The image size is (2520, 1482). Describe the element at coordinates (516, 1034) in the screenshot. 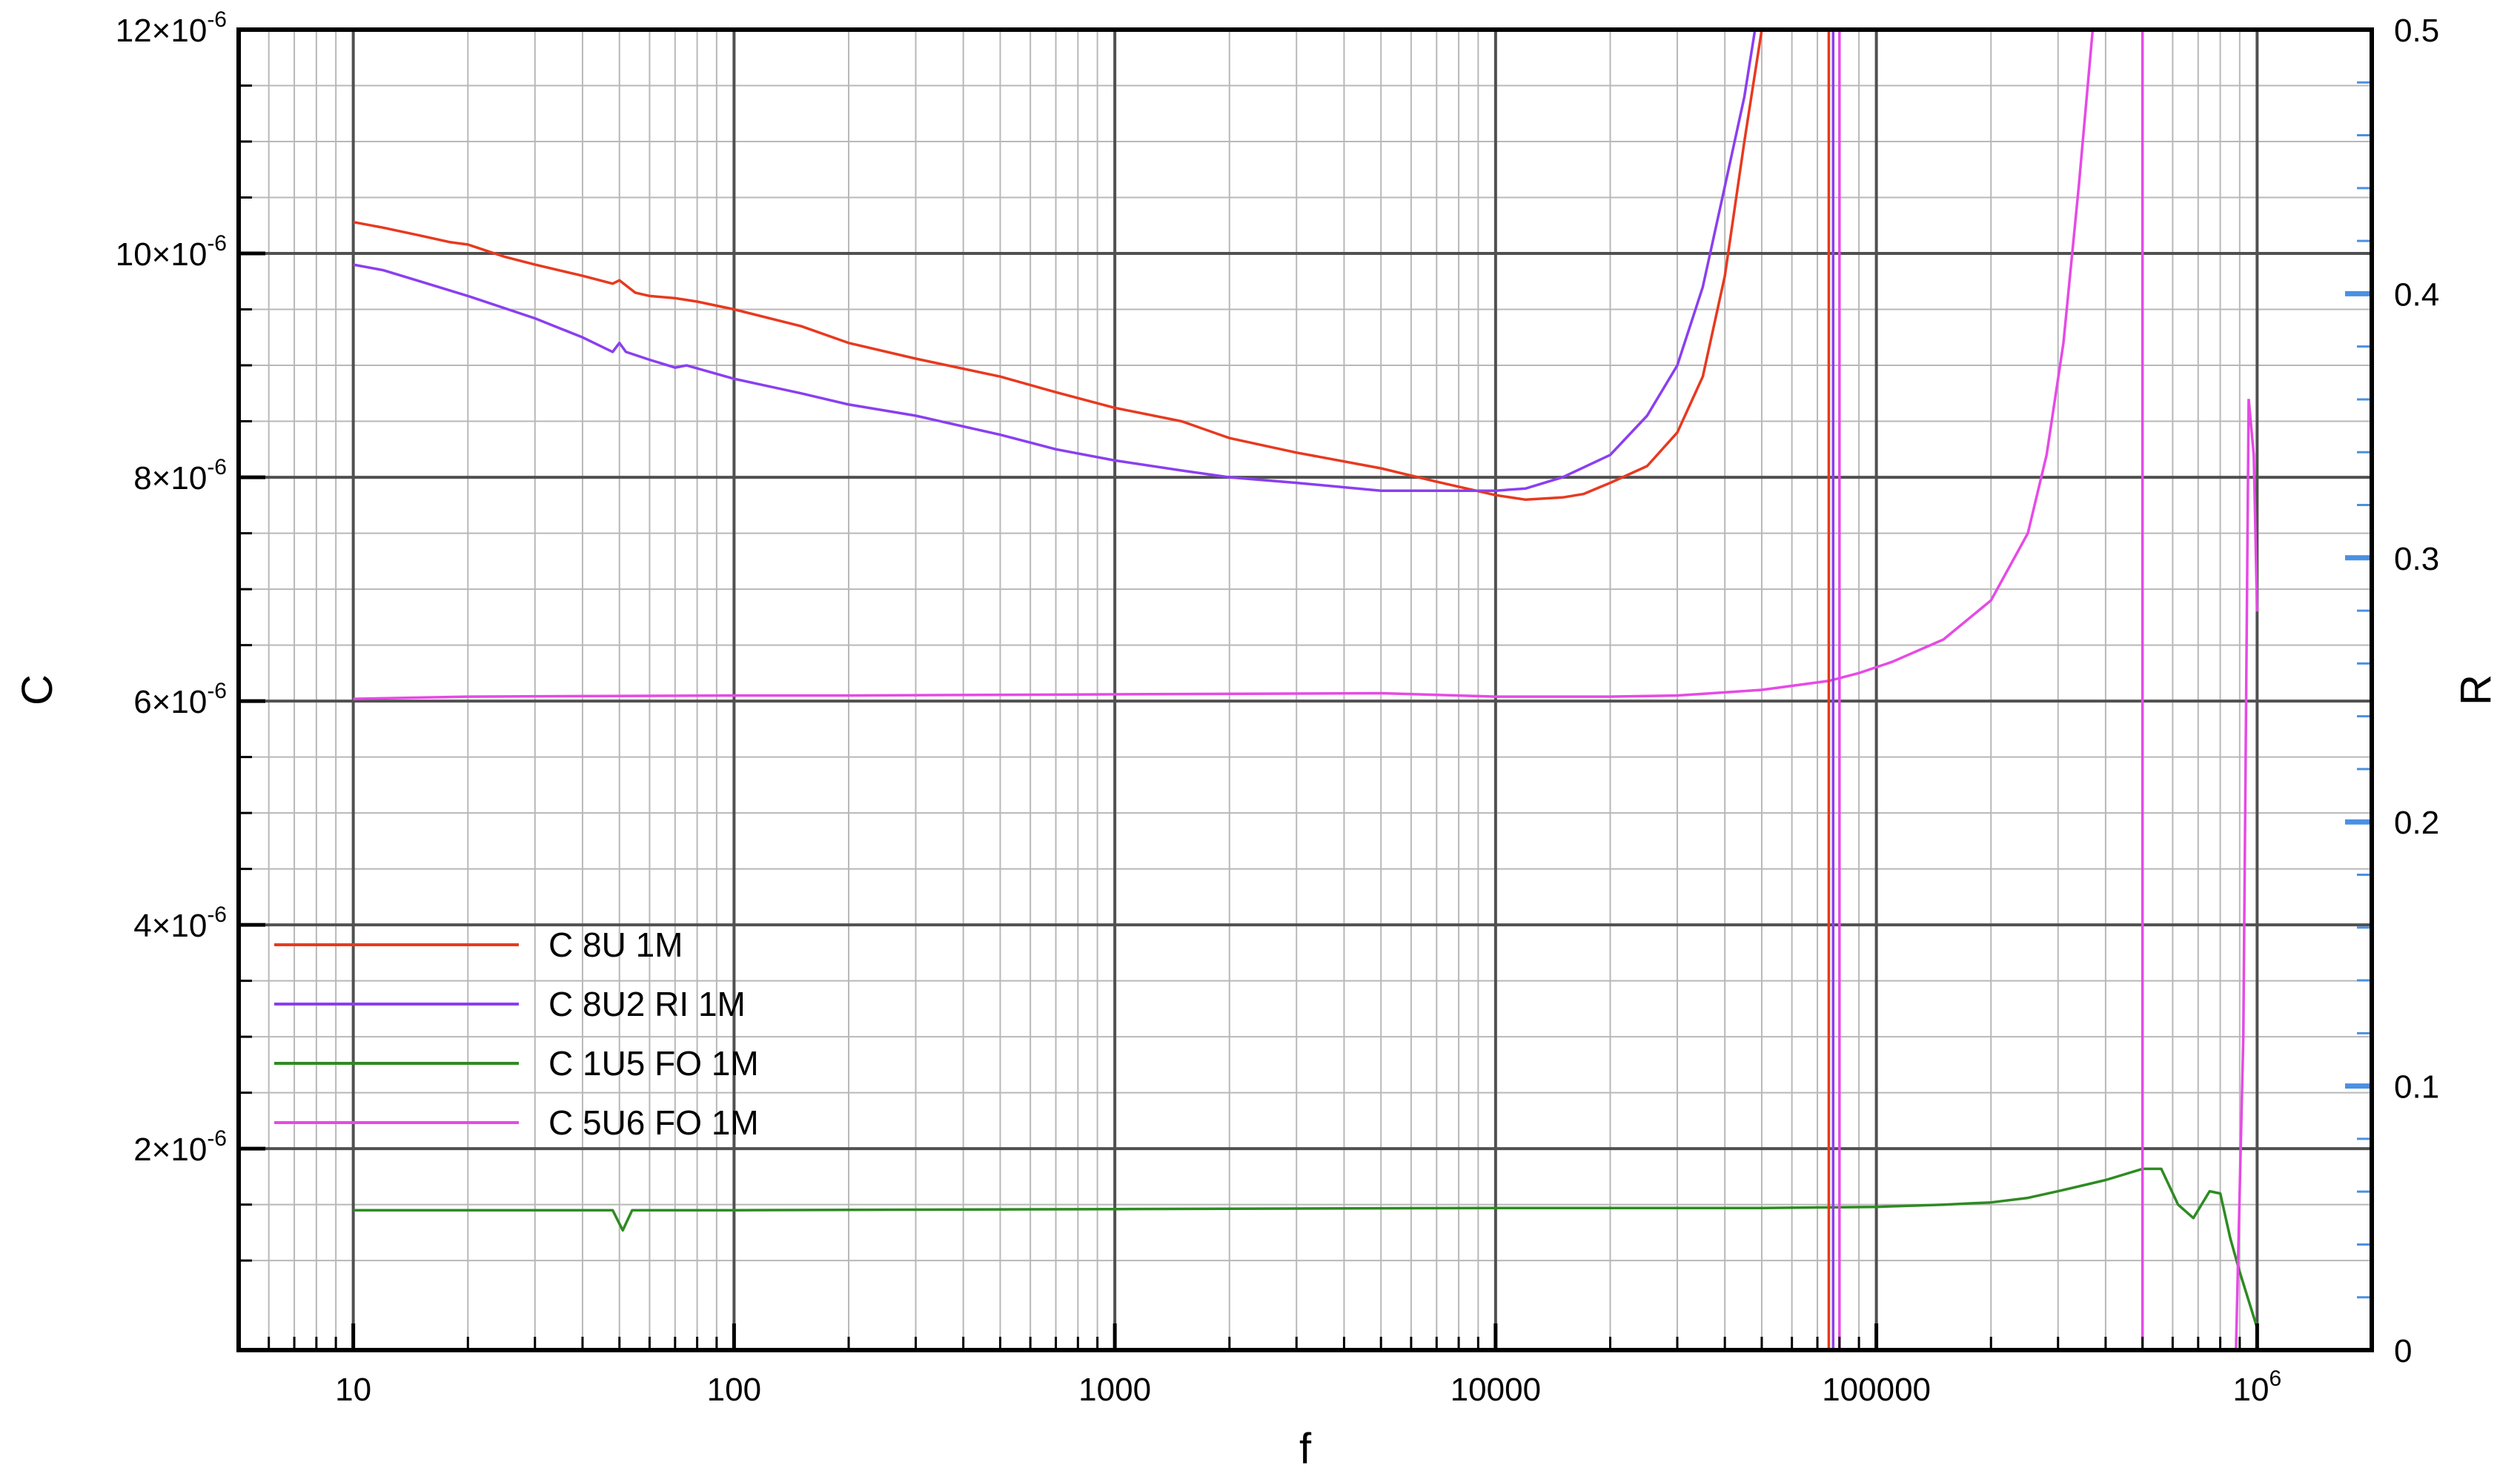

I see `legend: C 8U 1M C 8U2 RI 1M C 1U5 FO 1M C 5U6 FO 1M` at that location.